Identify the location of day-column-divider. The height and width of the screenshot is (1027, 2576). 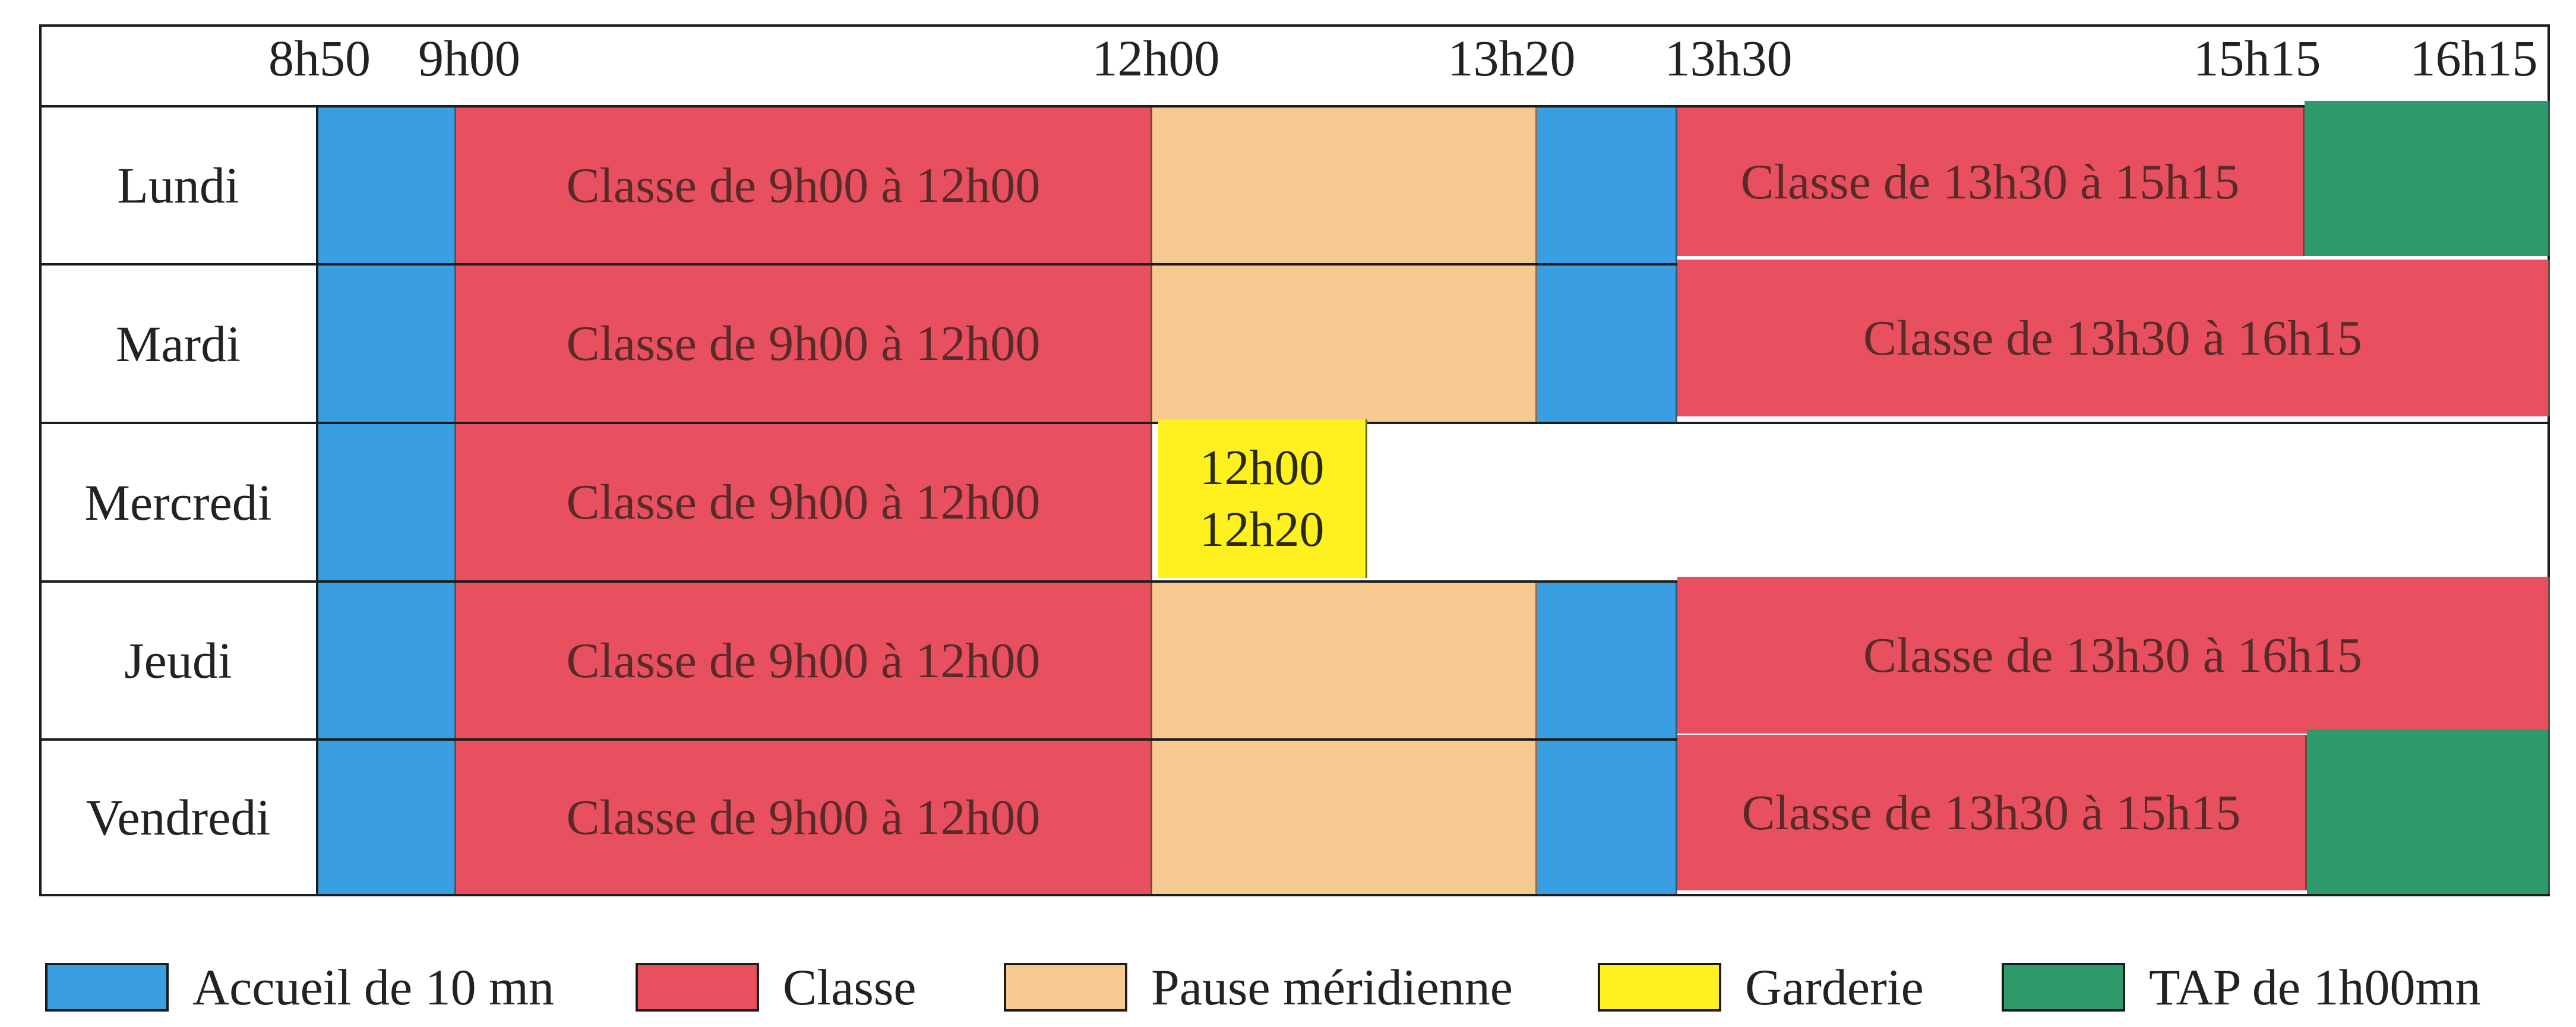
(317, 501).